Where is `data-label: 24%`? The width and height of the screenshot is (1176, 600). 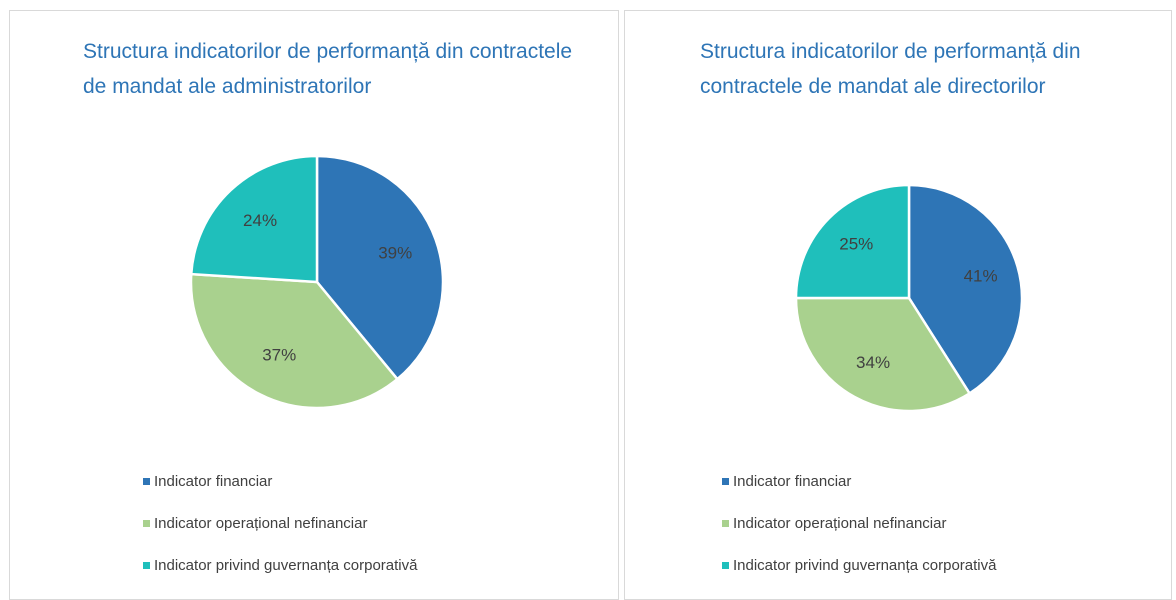
data-label: 24% is located at coordinates (260, 220).